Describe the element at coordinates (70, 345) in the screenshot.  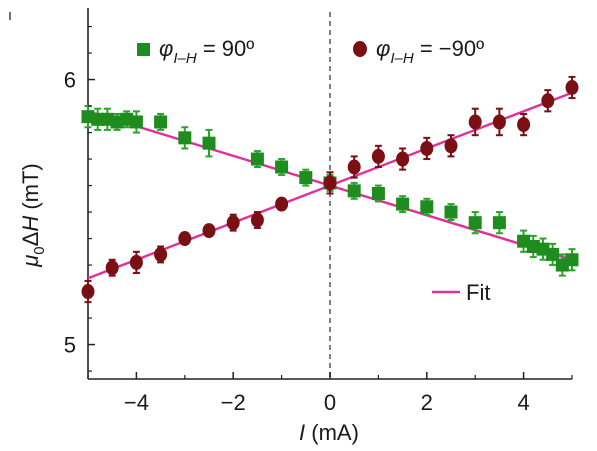
I see `y-tick-label: 5` at that location.